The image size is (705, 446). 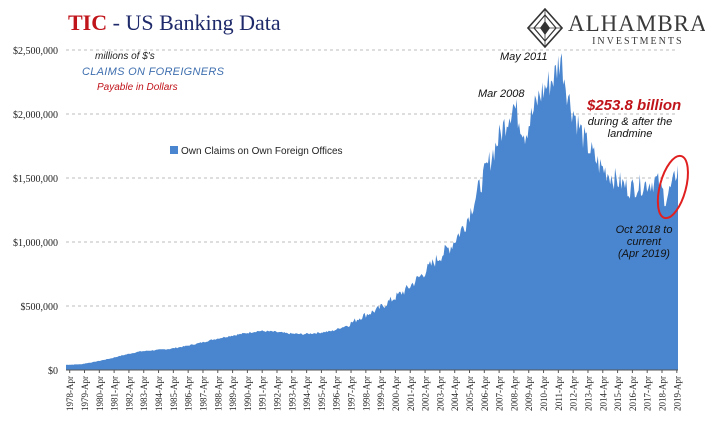 I want to click on x-tick-label: 1982-Apr, so click(x=129, y=393).